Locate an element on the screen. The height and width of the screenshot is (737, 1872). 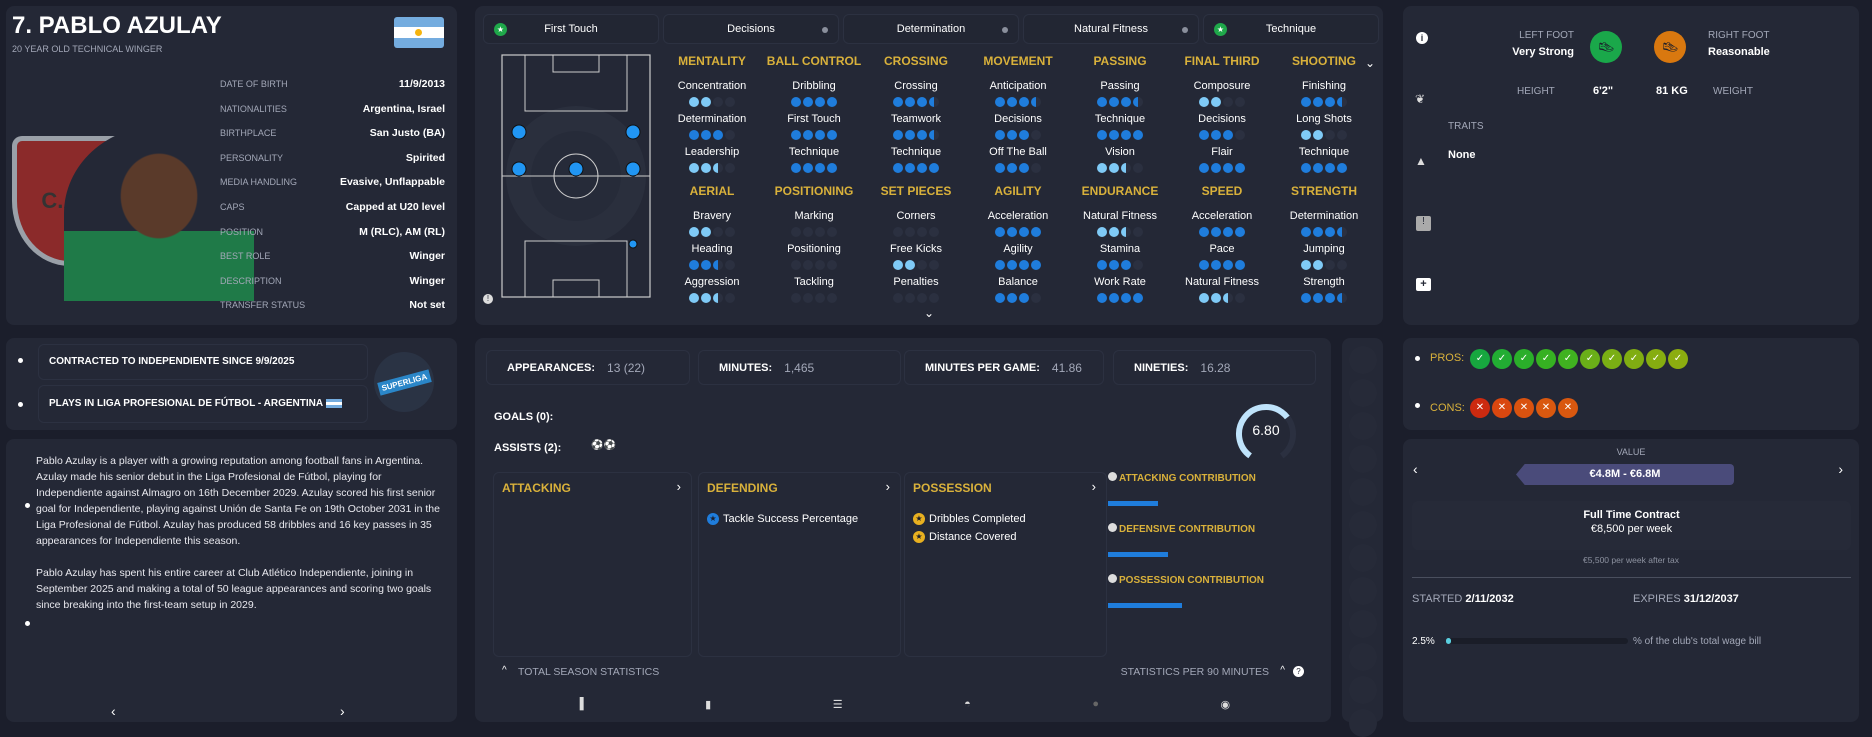
tab-natural-fitness: Natural Fitness is located at coordinates (1111, 29).